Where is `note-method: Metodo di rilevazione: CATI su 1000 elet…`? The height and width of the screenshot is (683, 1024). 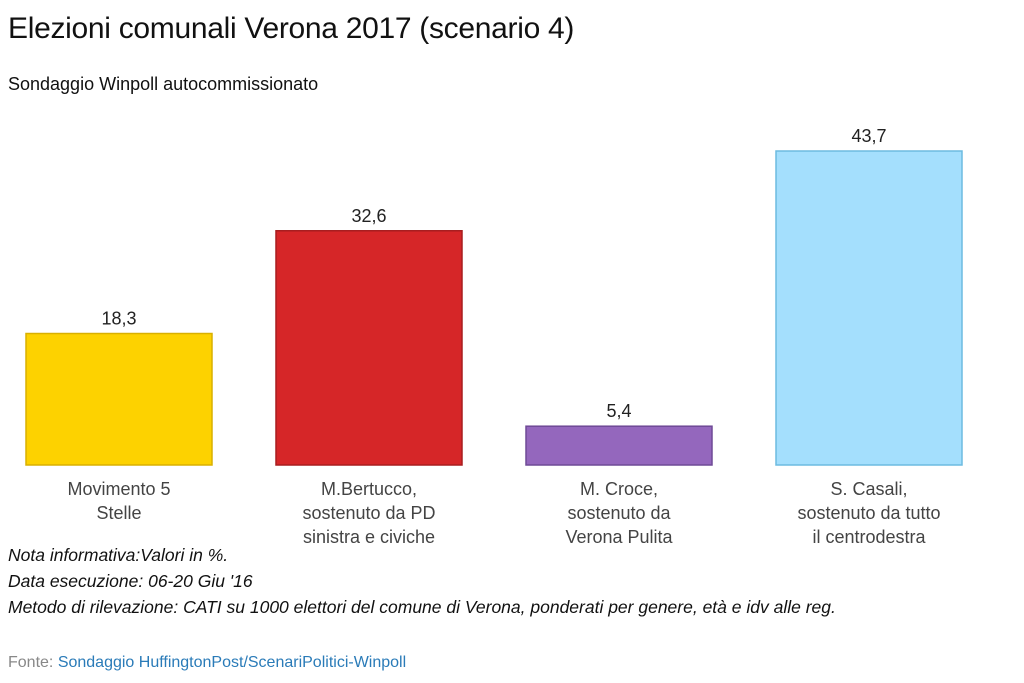 note-method: Metodo di rilevazione: CATI su 1000 elet… is located at coordinates (422, 607).